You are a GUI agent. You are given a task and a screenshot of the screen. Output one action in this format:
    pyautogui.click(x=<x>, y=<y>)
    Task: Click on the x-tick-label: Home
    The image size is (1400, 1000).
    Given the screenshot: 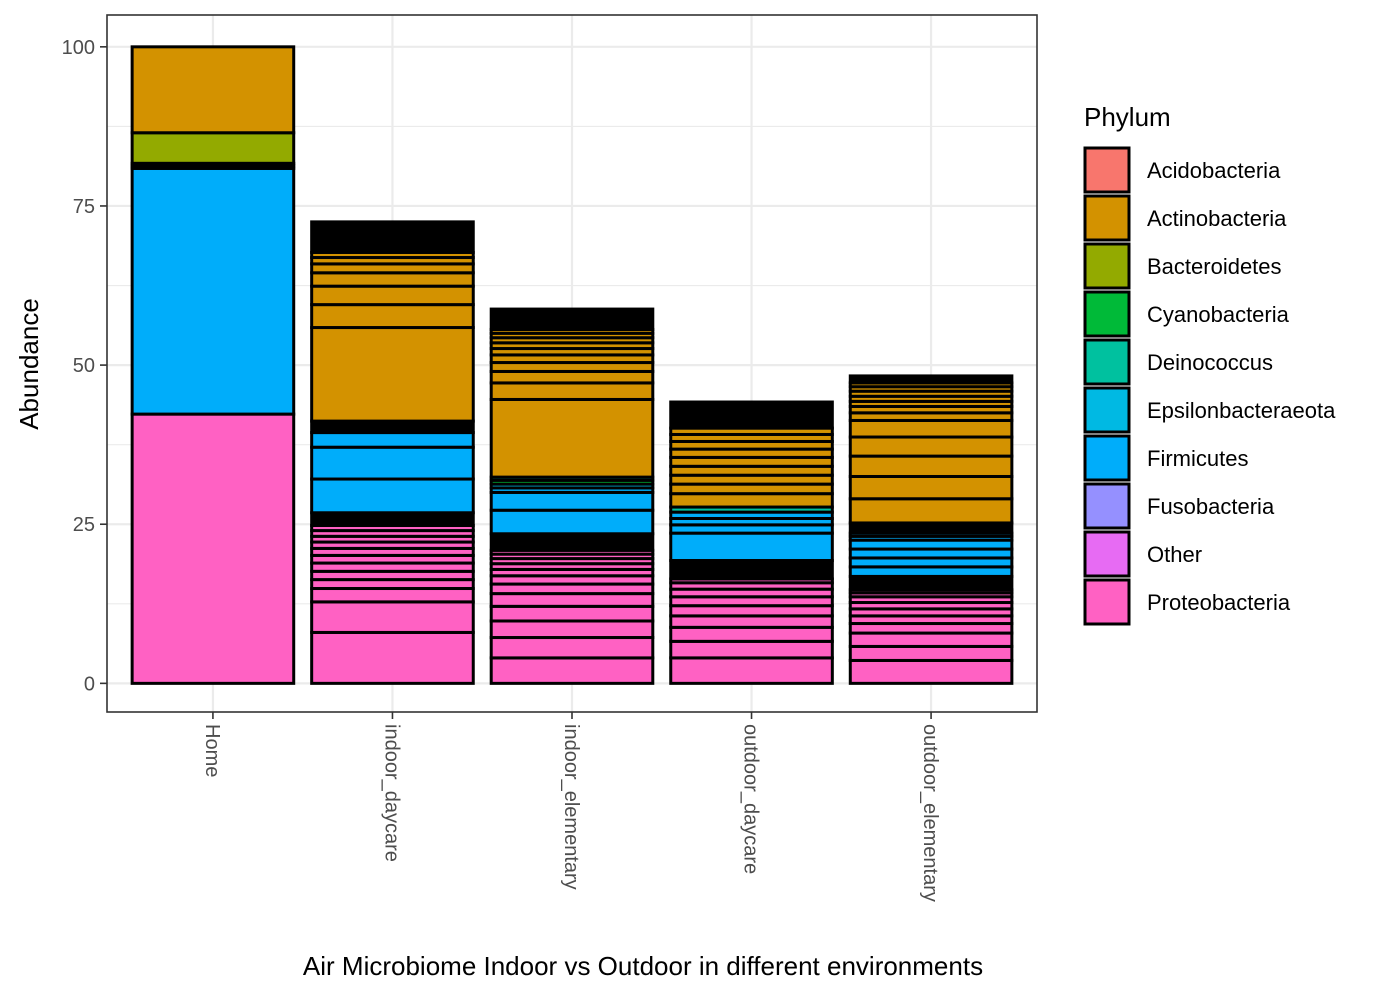 What is the action you would take?
    pyautogui.click(x=212, y=750)
    